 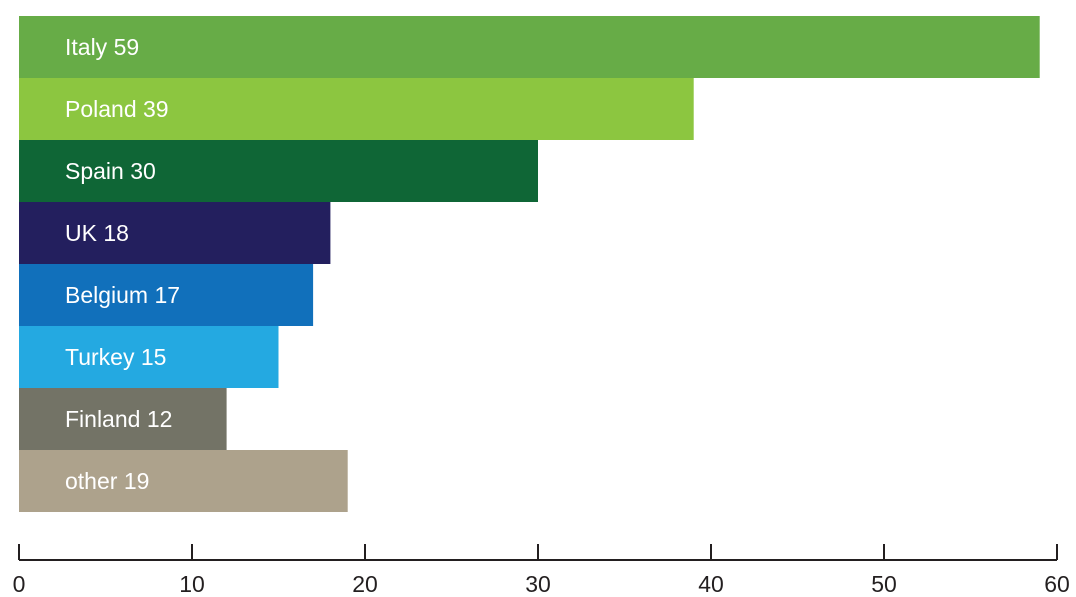 I want to click on bar-italy, so click(x=529, y=47).